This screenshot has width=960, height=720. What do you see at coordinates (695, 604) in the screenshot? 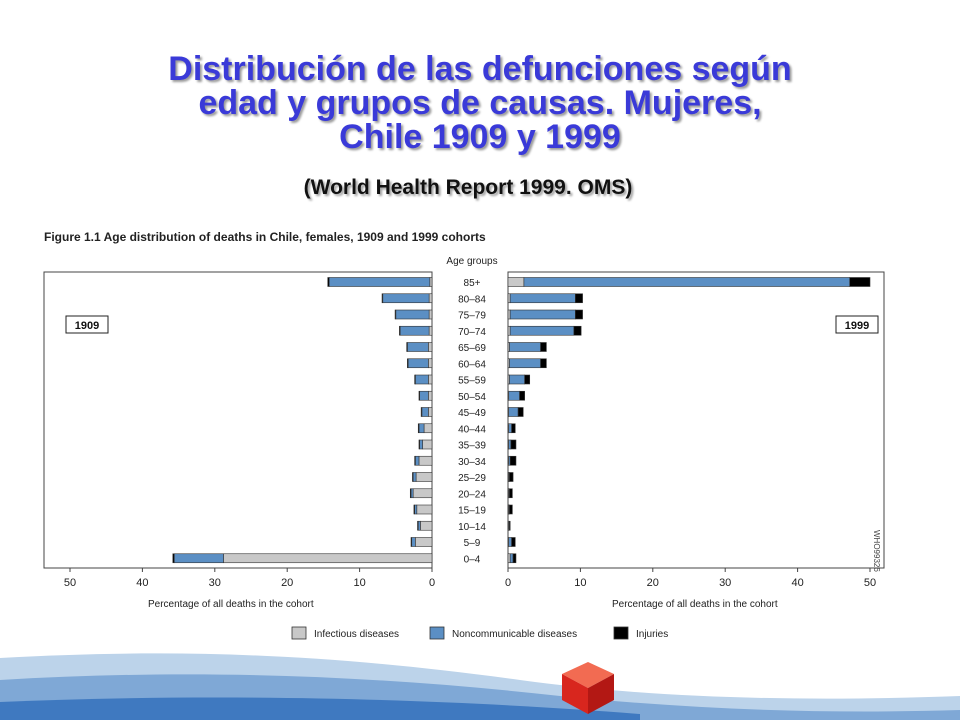
I see `x-axis-label-1999: Percentage of all deaths in the cohort` at bounding box center [695, 604].